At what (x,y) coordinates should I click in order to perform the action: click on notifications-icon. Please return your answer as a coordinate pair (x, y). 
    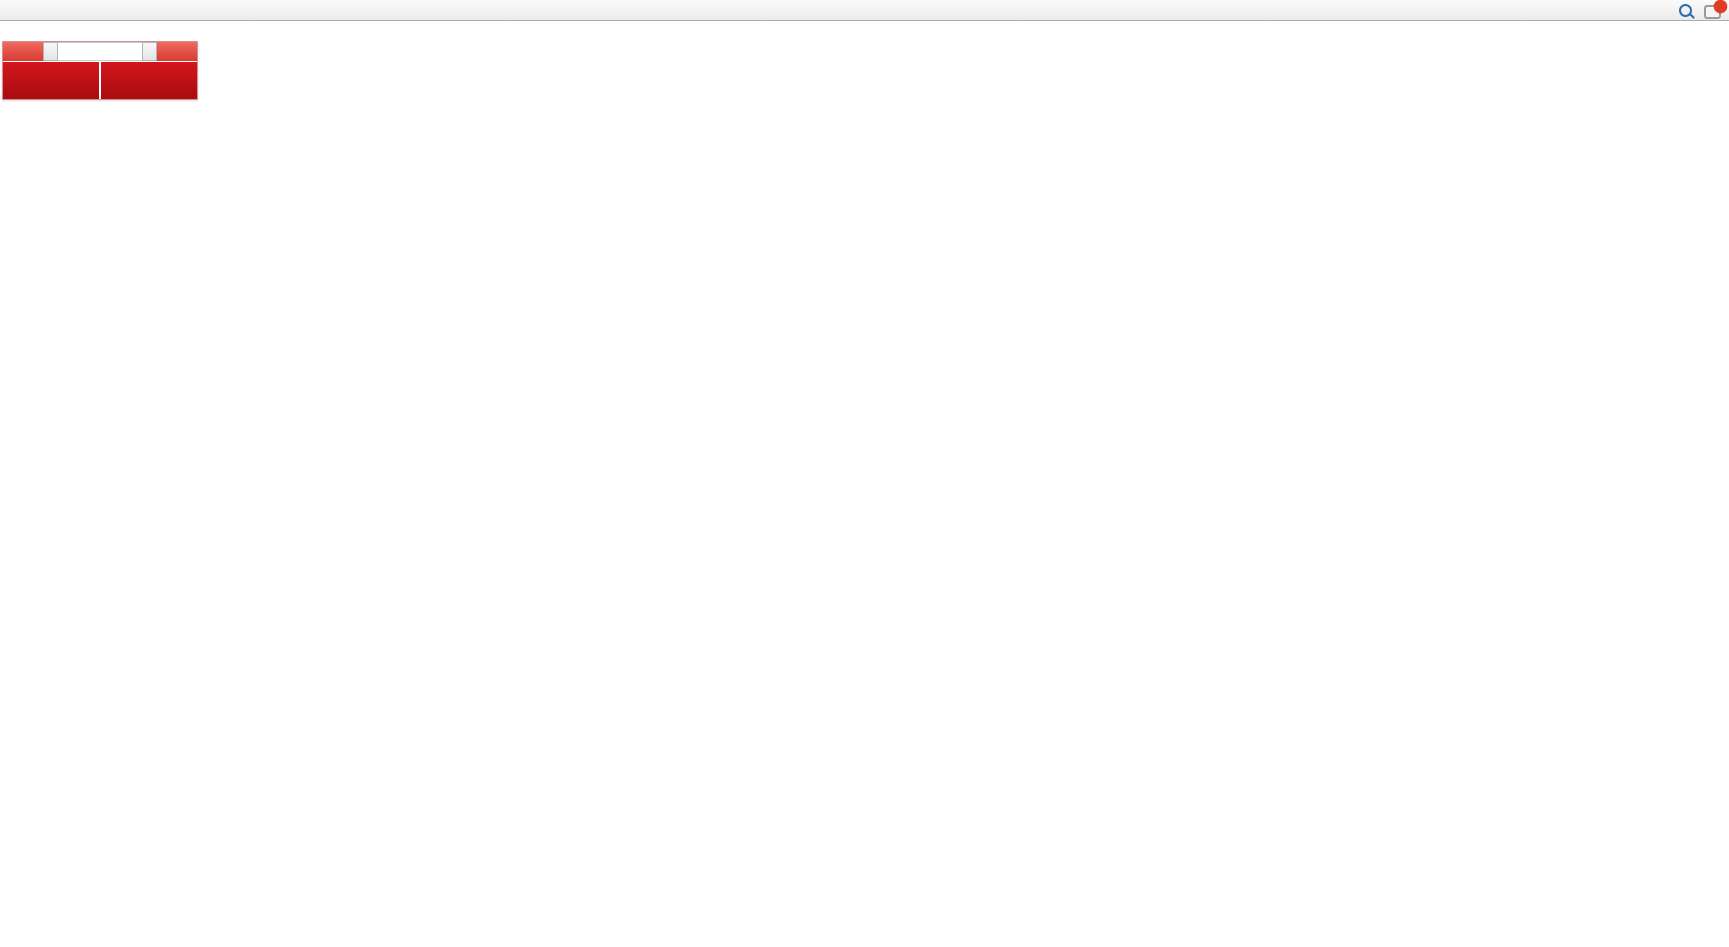
    Looking at the image, I should click on (1715, 9).